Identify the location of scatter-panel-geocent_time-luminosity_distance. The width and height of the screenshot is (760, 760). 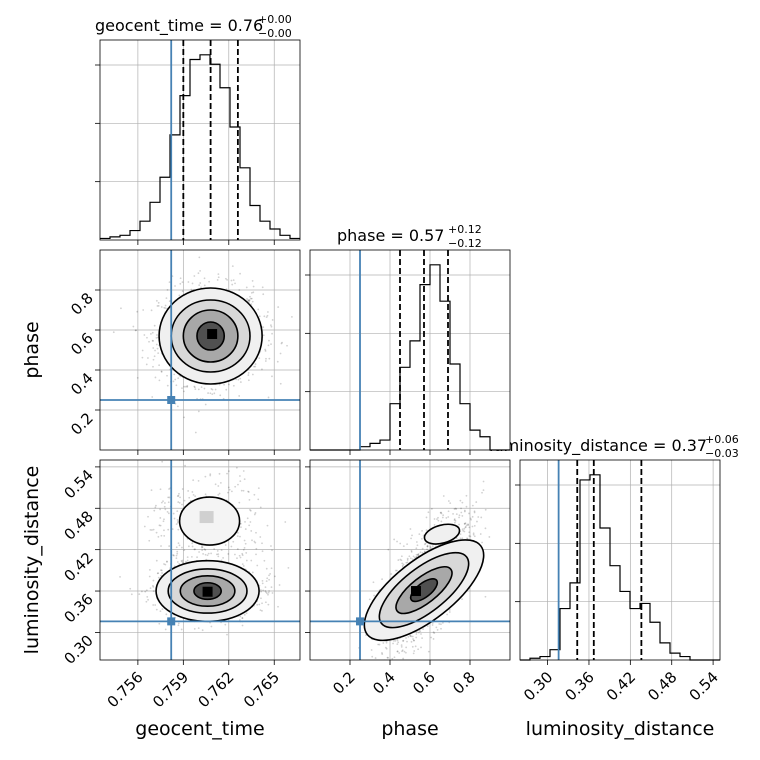
(198, 562).